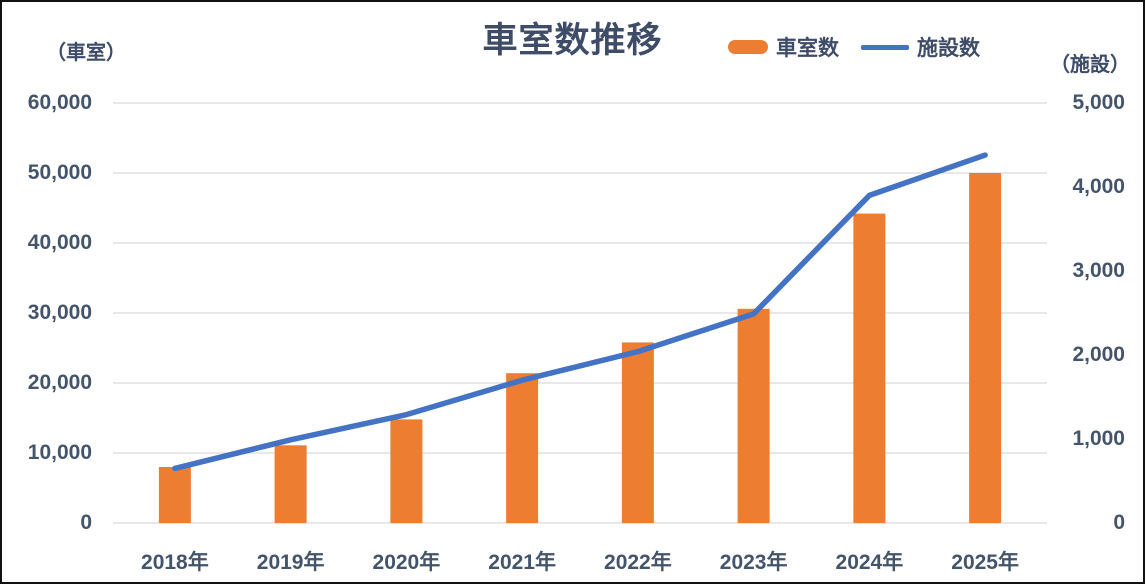 The width and height of the screenshot is (1145, 584). What do you see at coordinates (59, 452) in the screenshot?
I see `left-axis-tick-label: 10,000` at bounding box center [59, 452].